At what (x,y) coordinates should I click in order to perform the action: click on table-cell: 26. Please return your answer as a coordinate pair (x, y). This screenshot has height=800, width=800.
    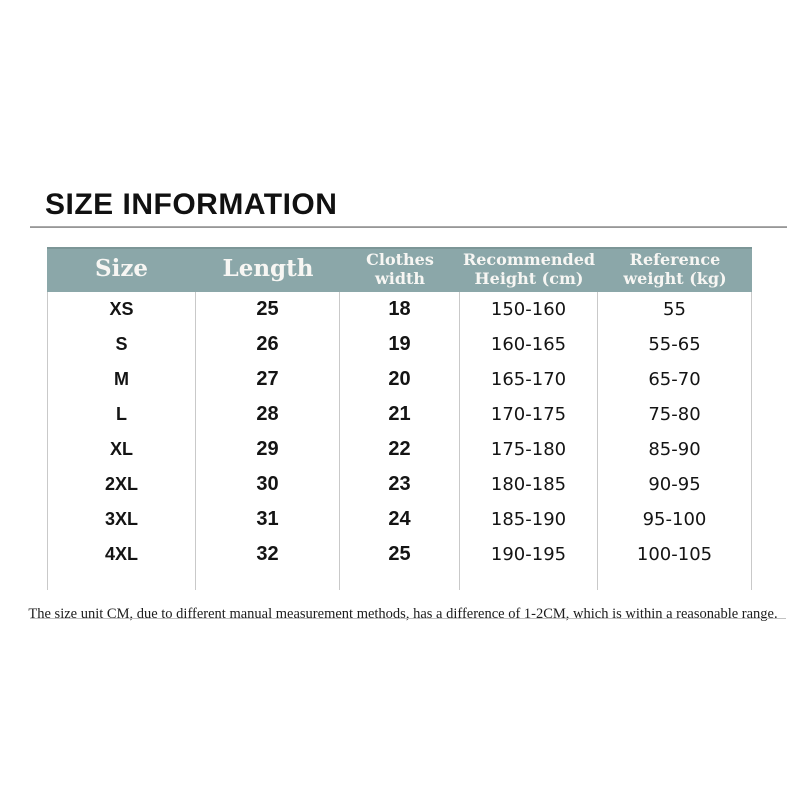
    Looking at the image, I should click on (268, 344).